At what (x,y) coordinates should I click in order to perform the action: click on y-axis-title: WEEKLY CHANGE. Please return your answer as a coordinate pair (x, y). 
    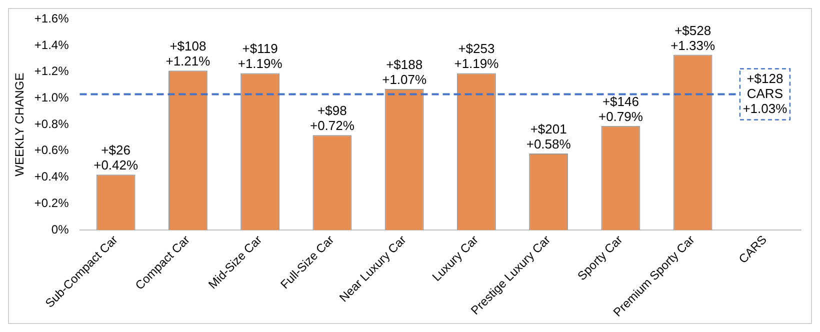
    Looking at the image, I should click on (19, 124).